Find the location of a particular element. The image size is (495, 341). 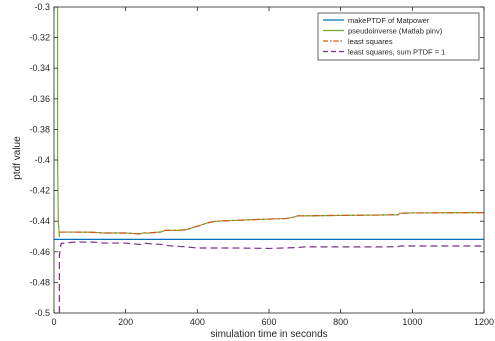

y-tick-label: -0.3 is located at coordinates (42, 7).